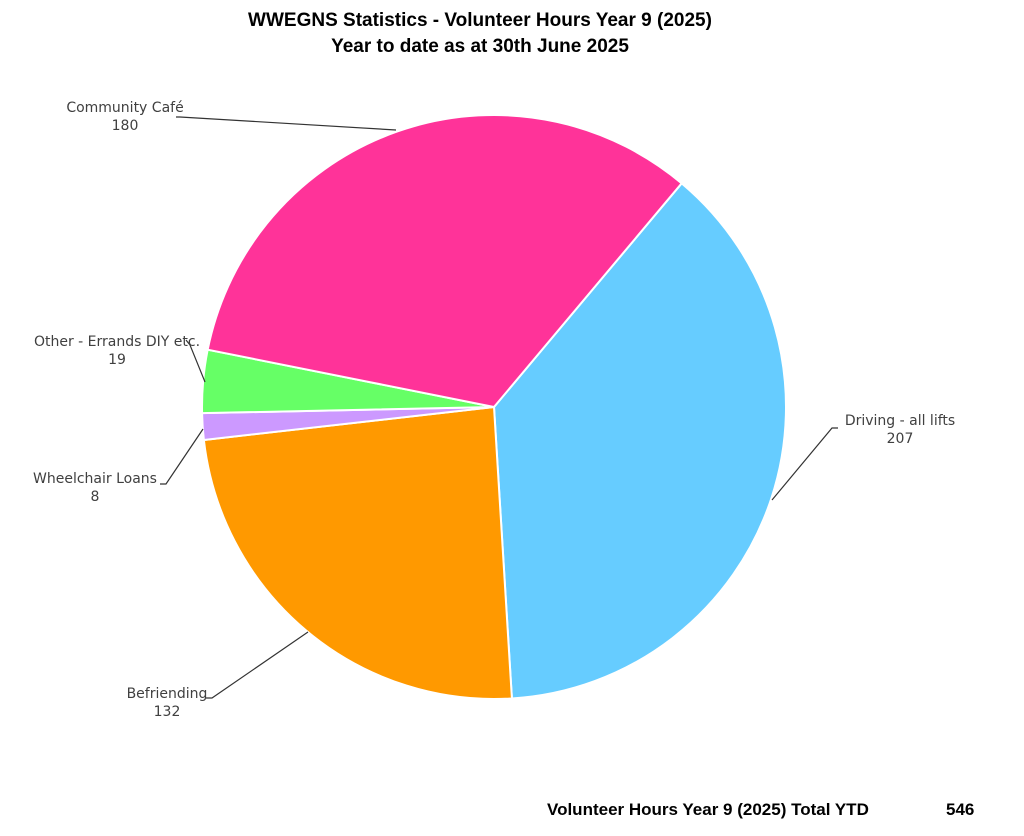 The height and width of the screenshot is (836, 1024). Describe the element at coordinates (167, 694) in the screenshot. I see `slice-name: Befriending` at that location.